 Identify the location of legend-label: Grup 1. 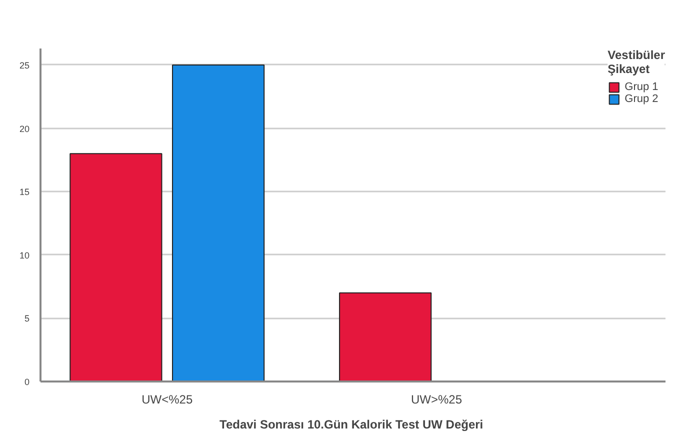
(641, 87).